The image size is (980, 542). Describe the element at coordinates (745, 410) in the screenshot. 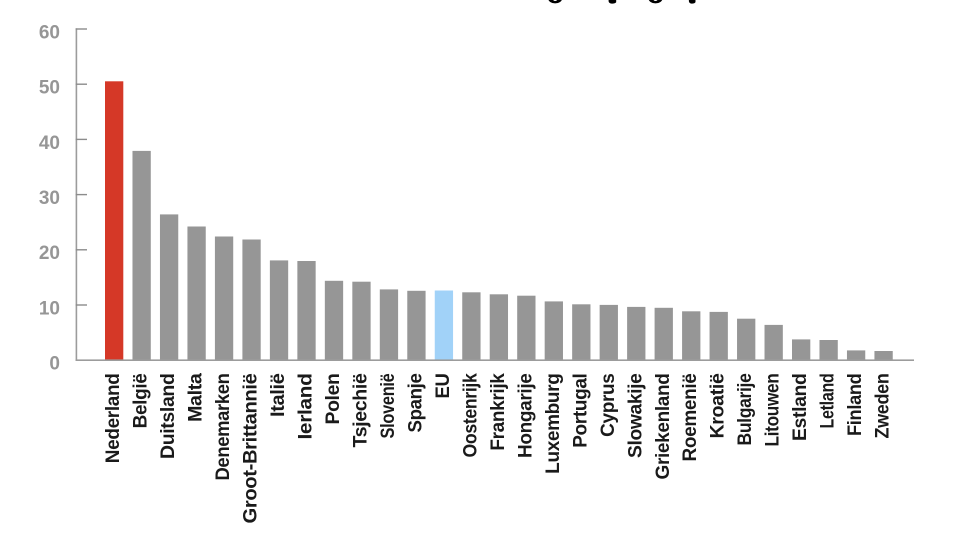

I see `svg-text: Bulgarije` at that location.